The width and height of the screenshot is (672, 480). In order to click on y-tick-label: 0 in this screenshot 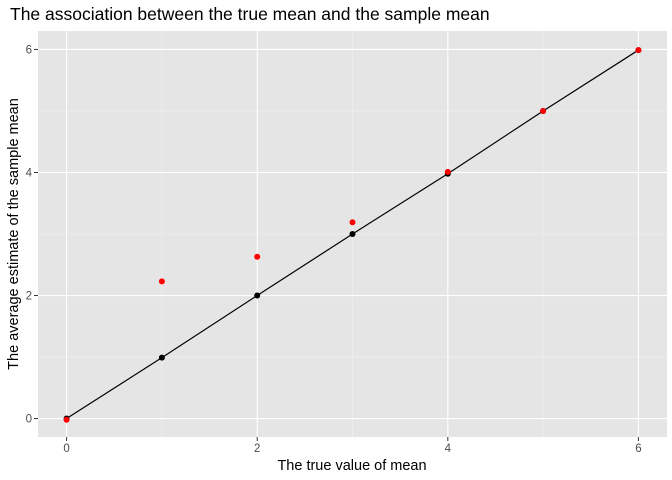, I will do `click(29, 420)`.